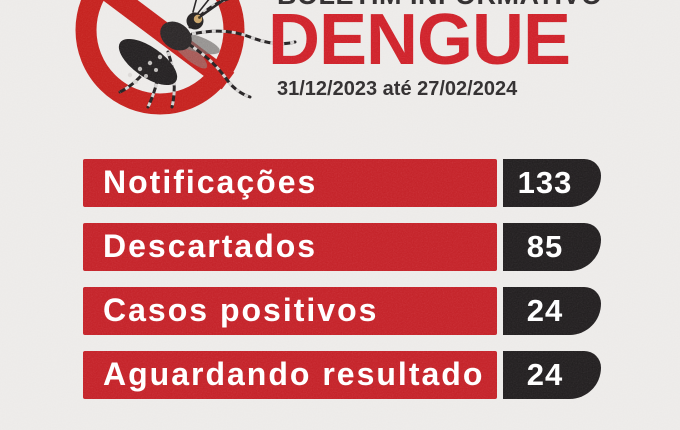  I want to click on stat-value-badge: 85, so click(552, 247).